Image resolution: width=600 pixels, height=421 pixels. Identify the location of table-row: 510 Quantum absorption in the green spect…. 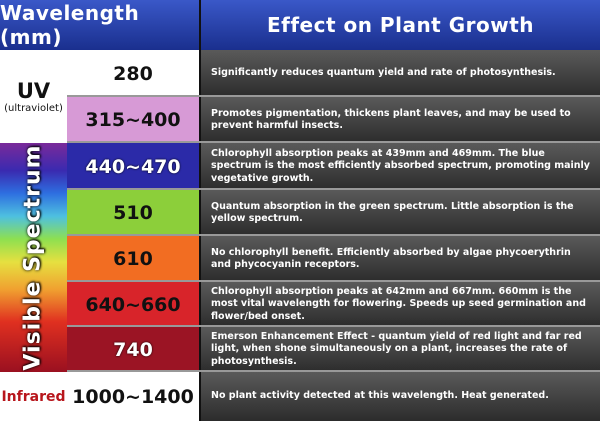
(333, 213).